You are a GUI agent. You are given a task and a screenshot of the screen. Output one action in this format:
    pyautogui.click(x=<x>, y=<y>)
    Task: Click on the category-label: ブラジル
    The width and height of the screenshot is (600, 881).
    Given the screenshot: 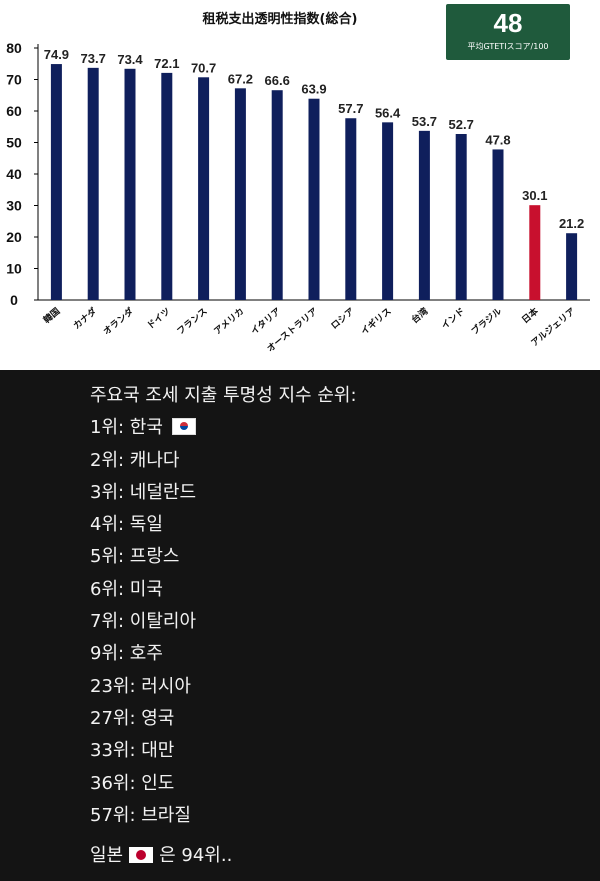 What is the action you would take?
    pyautogui.click(x=486, y=321)
    